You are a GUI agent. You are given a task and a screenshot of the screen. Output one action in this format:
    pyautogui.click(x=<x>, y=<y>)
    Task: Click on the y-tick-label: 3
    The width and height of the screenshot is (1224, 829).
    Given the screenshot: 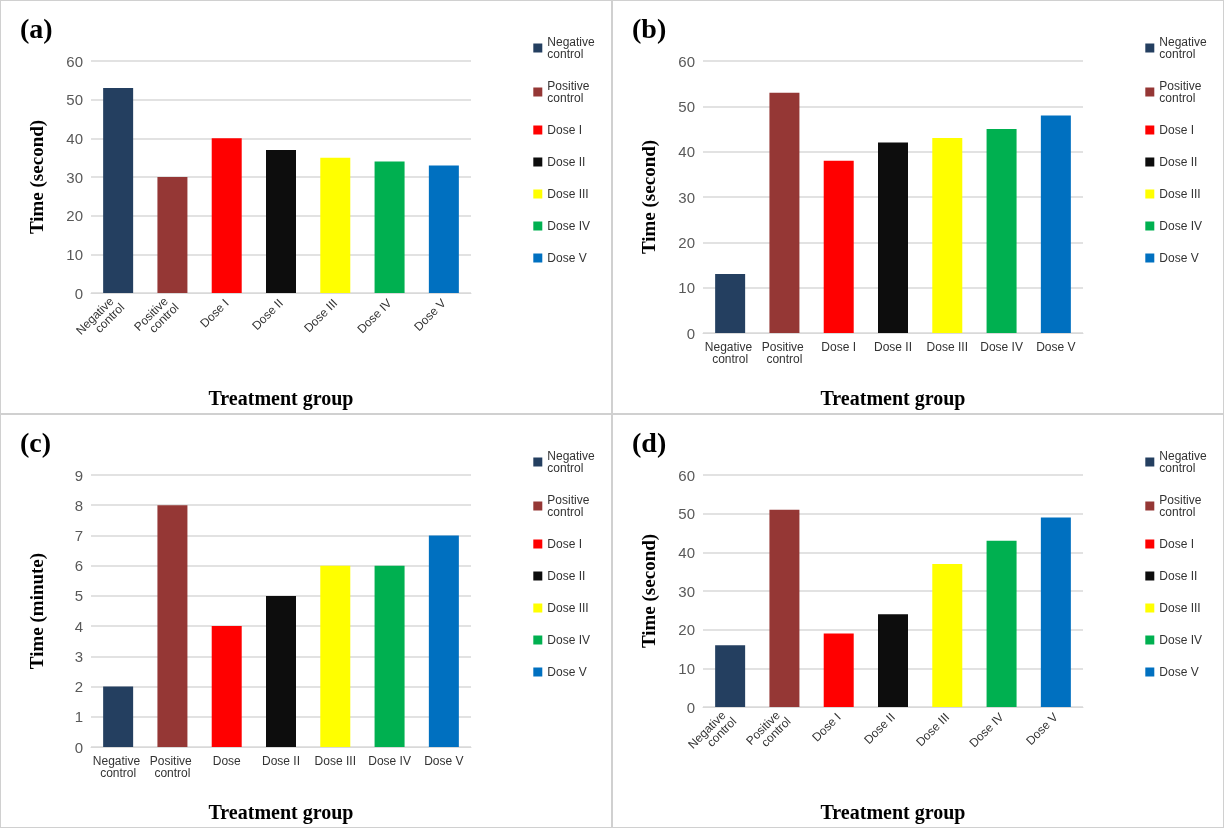 What is the action you would take?
    pyautogui.click(x=78, y=656)
    